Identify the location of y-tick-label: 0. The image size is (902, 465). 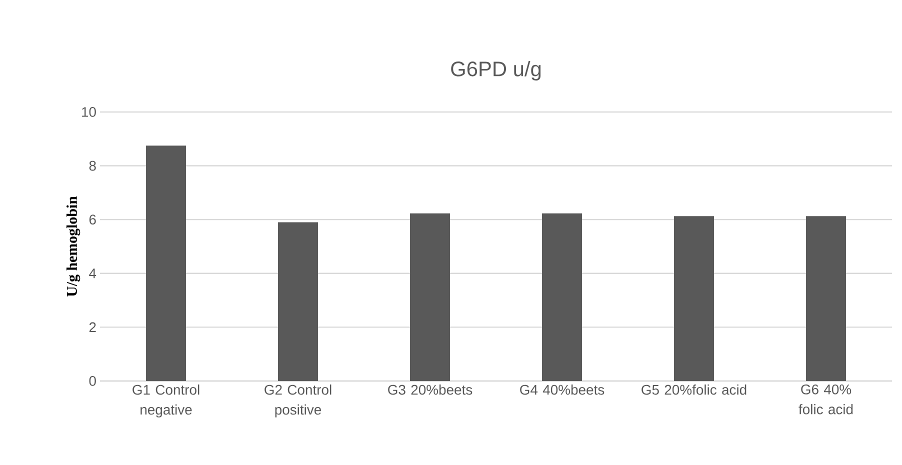
(92, 381).